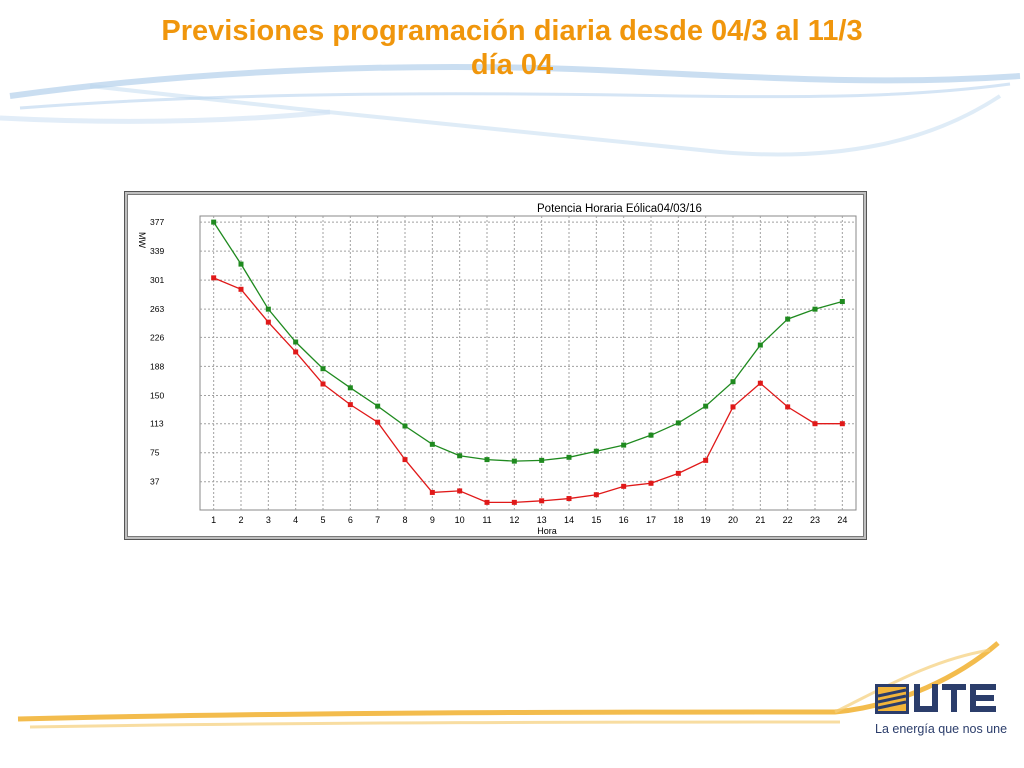  What do you see at coordinates (350, 520) in the screenshot?
I see `x-tick-label: 6` at bounding box center [350, 520].